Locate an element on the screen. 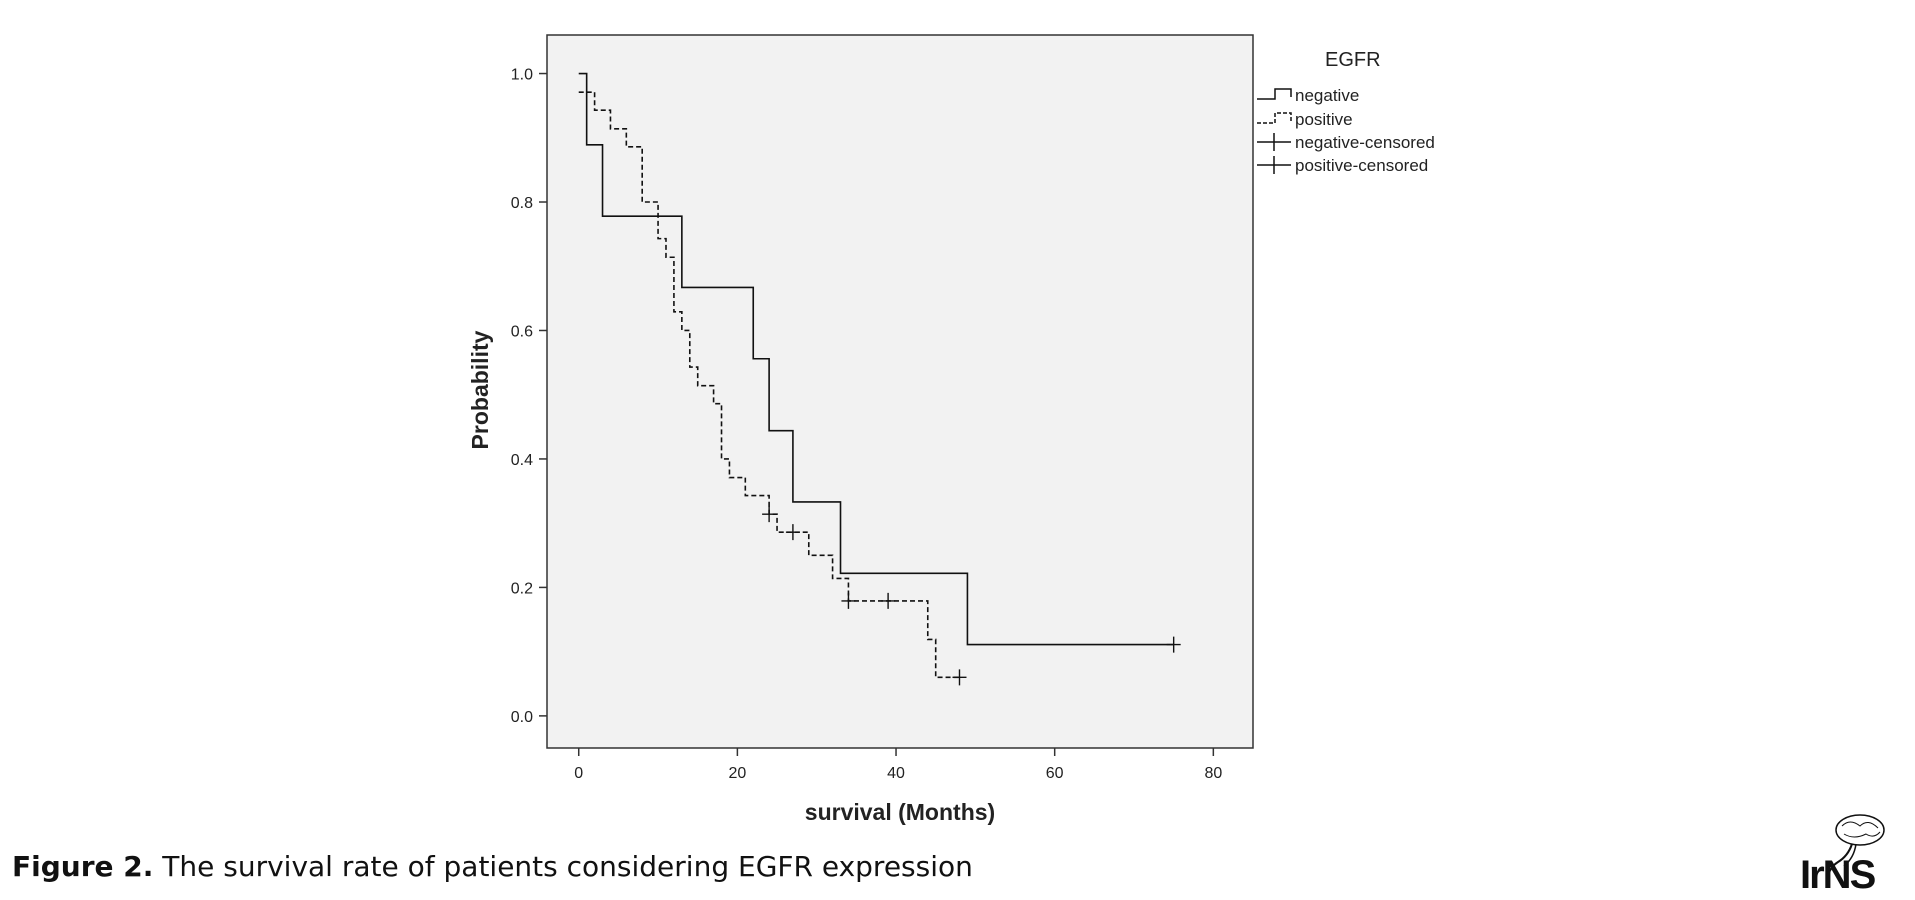 Image resolution: width=1915 pixels, height=900 pixels. y-axis-title: Probability is located at coordinates (480, 389).